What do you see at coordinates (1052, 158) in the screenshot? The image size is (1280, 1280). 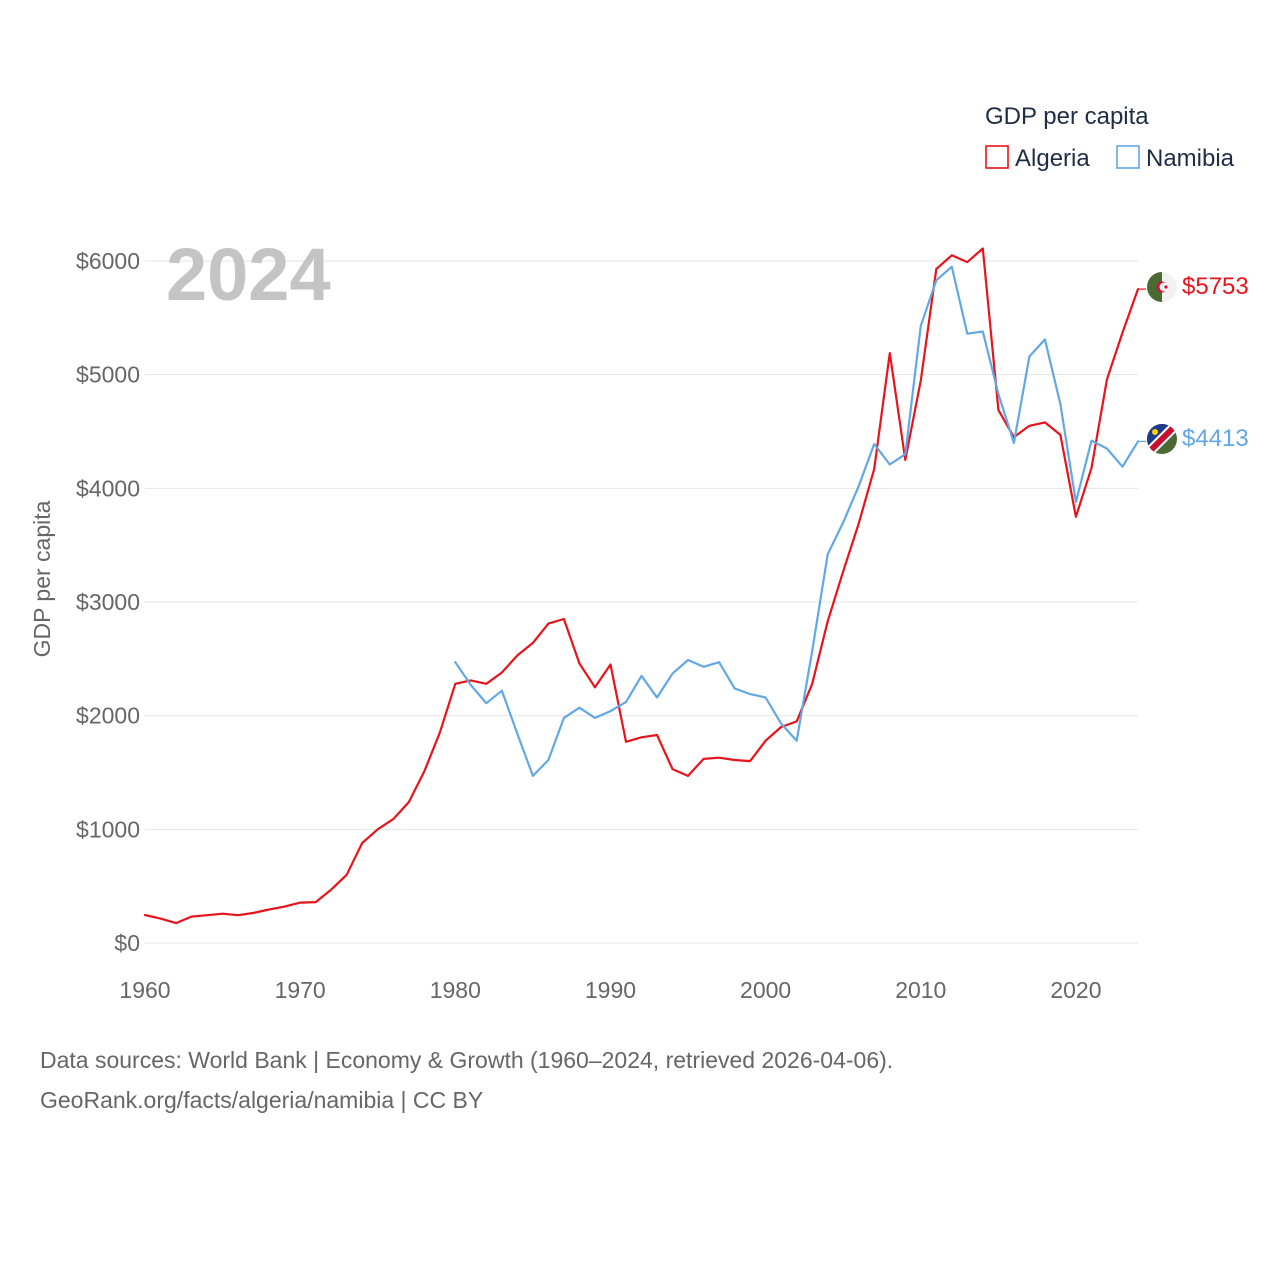 I see `legend-label-algeria: Algeria` at bounding box center [1052, 158].